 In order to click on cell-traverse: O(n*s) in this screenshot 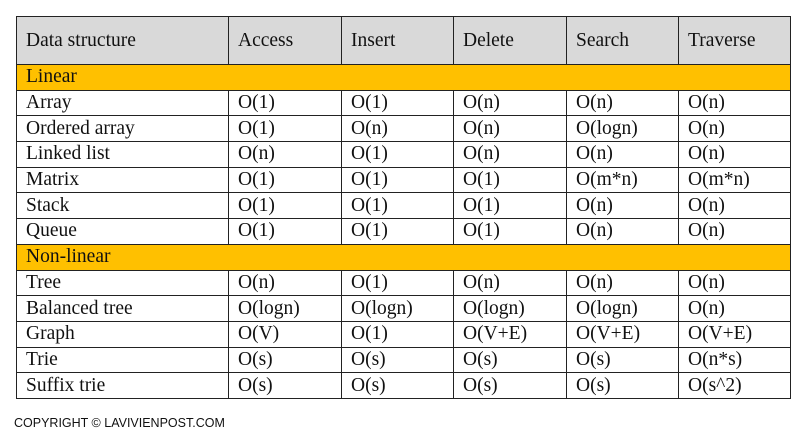, I will do `click(734, 360)`.